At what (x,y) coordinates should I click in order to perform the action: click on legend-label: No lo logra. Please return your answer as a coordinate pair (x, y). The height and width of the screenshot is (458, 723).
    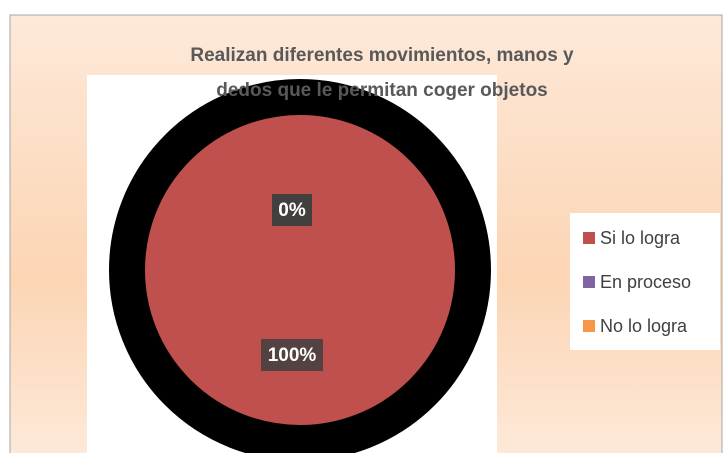
    Looking at the image, I should click on (644, 326).